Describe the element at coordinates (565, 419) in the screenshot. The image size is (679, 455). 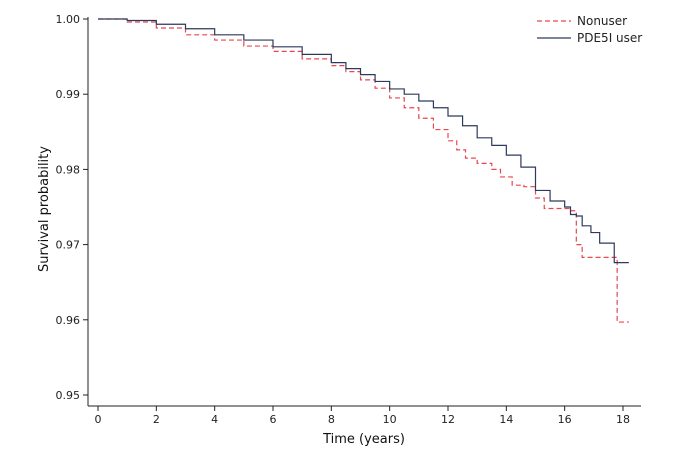
I see `x-tick-label: 16` at that location.